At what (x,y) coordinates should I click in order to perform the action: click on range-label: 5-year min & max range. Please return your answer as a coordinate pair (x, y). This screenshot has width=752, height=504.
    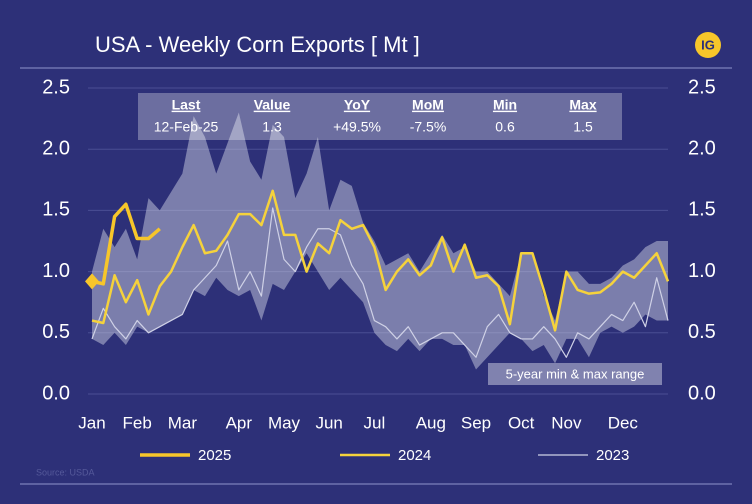
    Looking at the image, I should click on (575, 373).